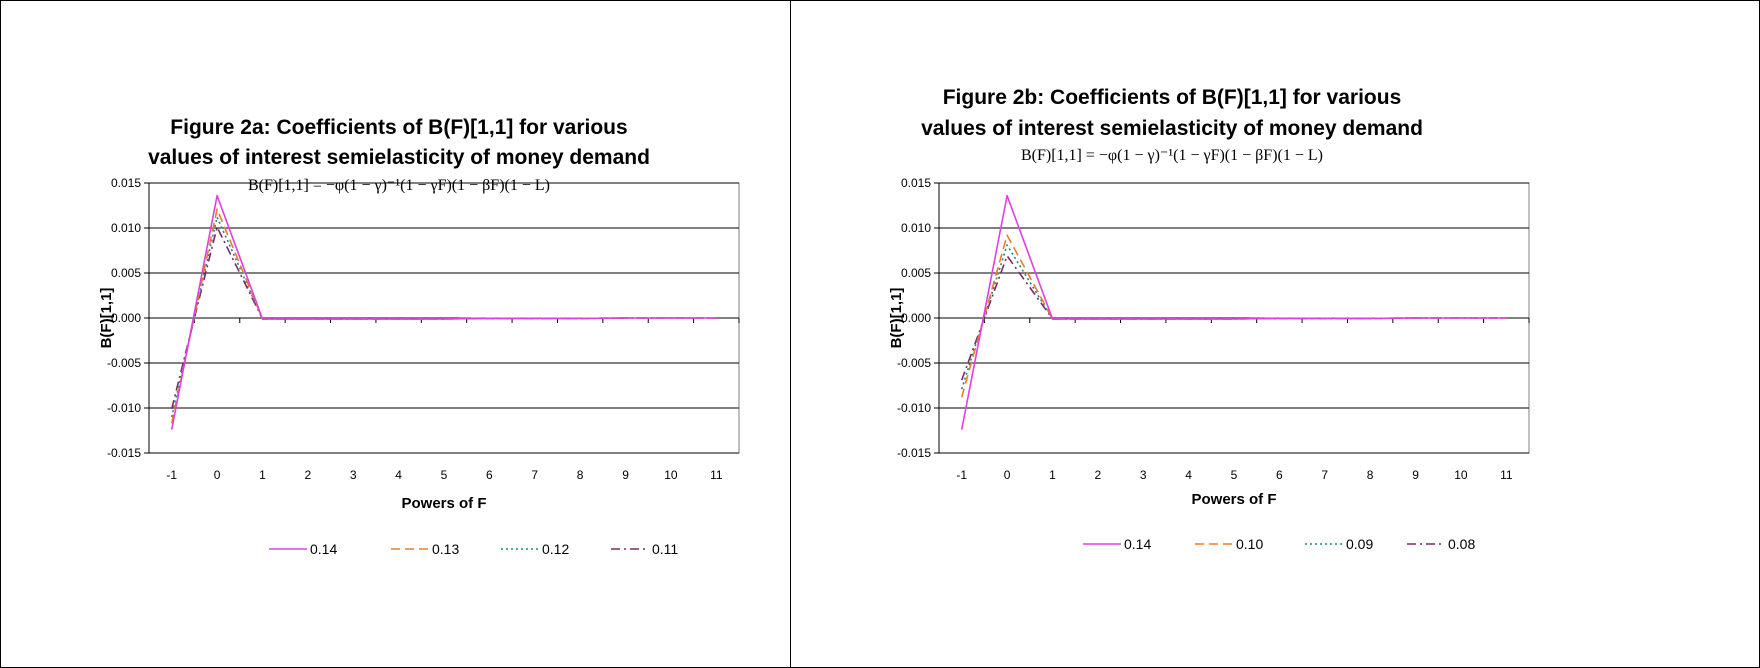 This screenshot has height=668, width=1760. I want to click on legend-label: 0.13, so click(445, 549).